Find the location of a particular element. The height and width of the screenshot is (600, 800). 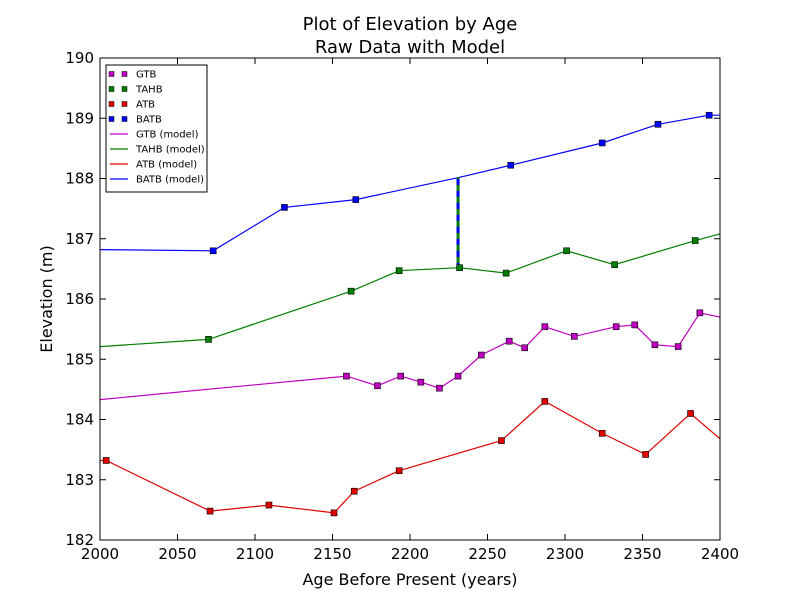

legend-label-6: ATB (model) is located at coordinates (166, 165).